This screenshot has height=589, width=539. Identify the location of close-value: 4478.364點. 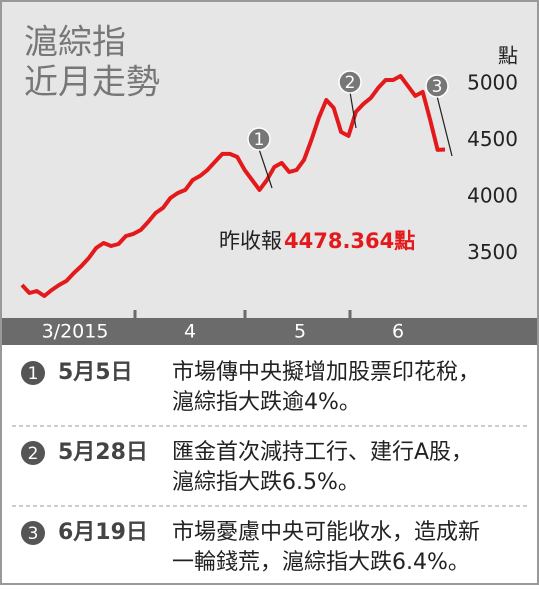
(349, 241).